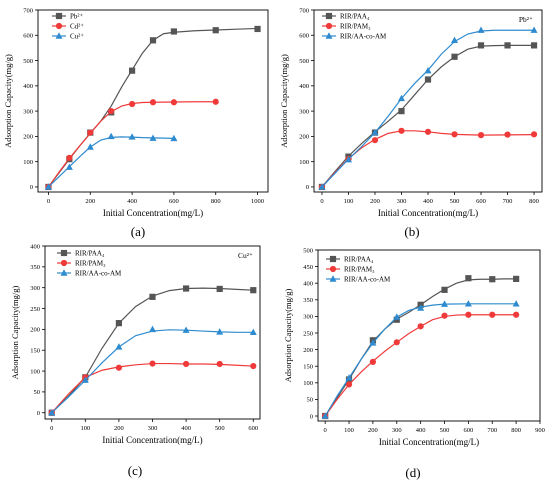 Image resolution: width=550 pixels, height=485 pixels. Describe the element at coordinates (307, 187) in the screenshot. I see `y-tick-label: 0` at that location.